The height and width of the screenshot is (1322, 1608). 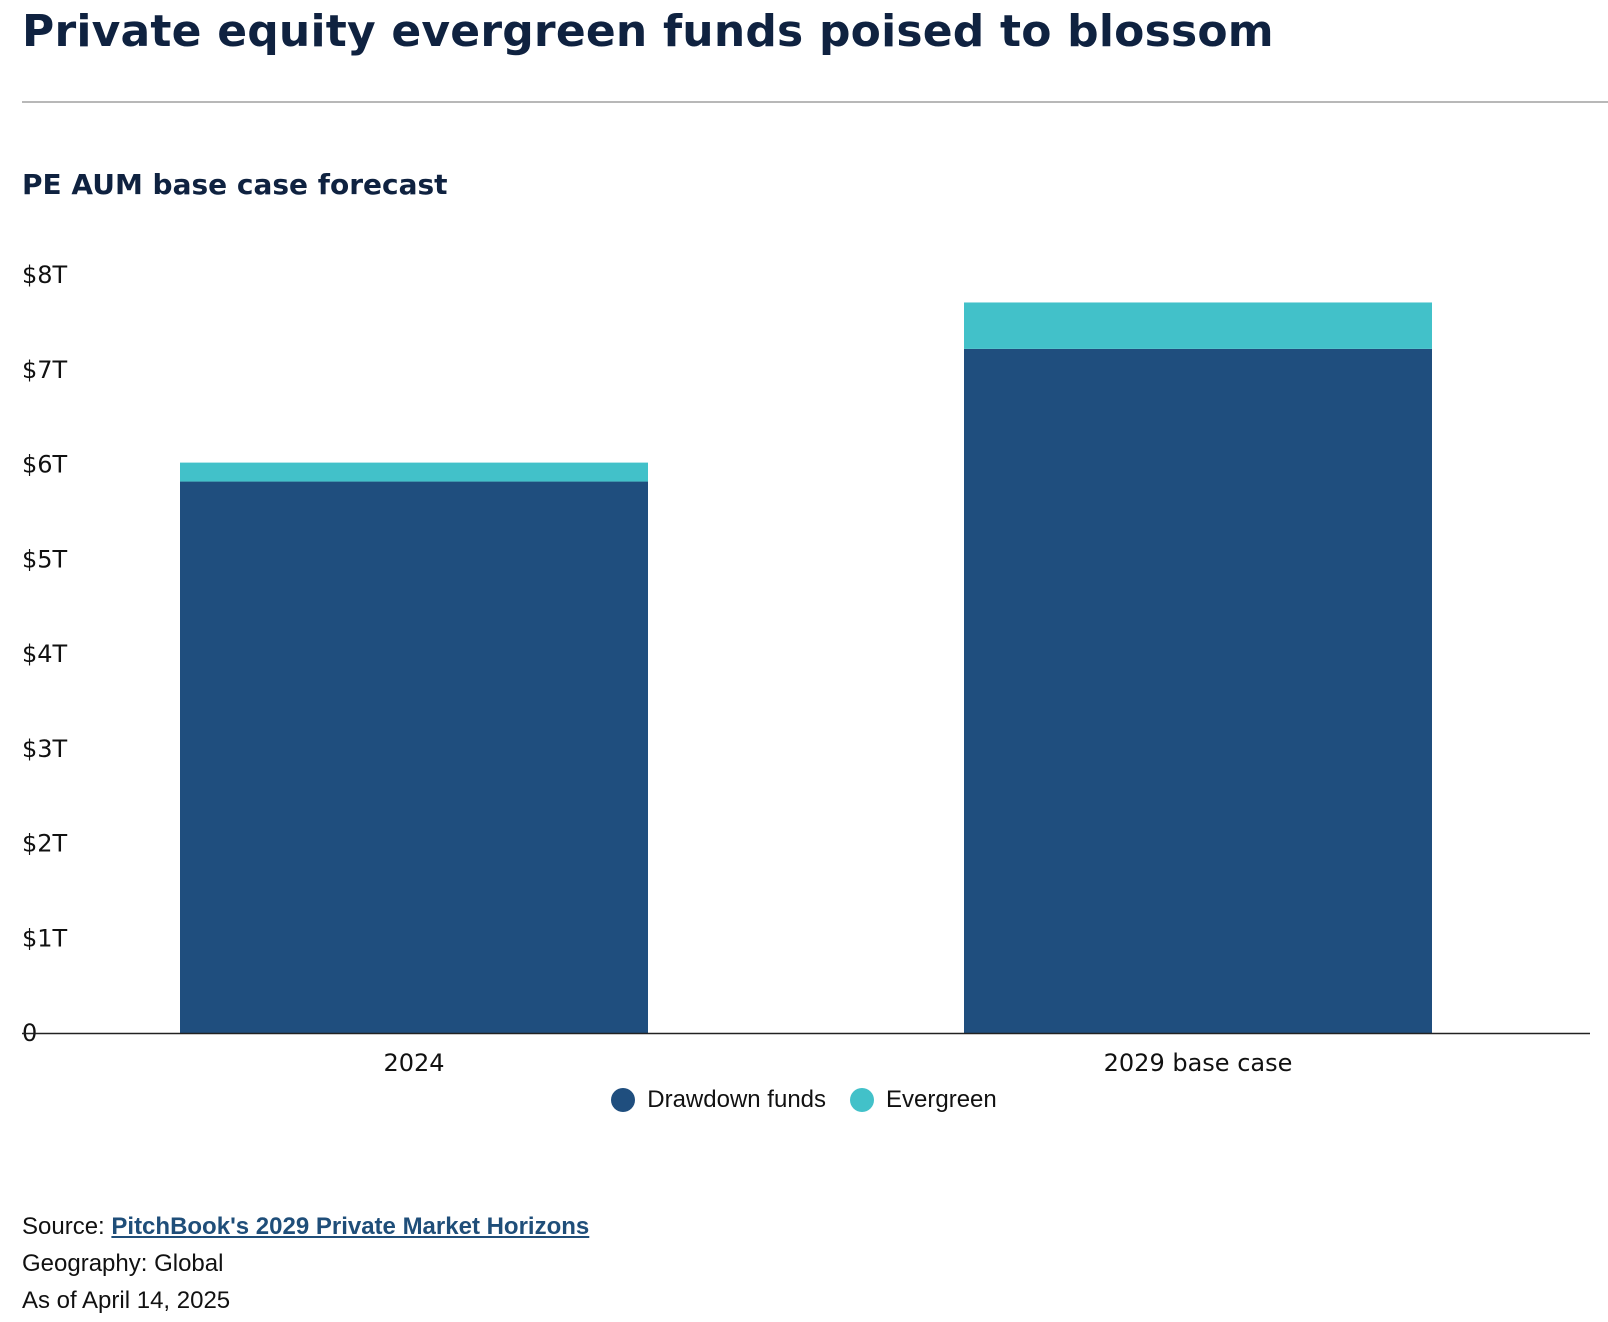 What do you see at coordinates (862, 1100) in the screenshot?
I see `legend-swatch-evergreen` at bounding box center [862, 1100].